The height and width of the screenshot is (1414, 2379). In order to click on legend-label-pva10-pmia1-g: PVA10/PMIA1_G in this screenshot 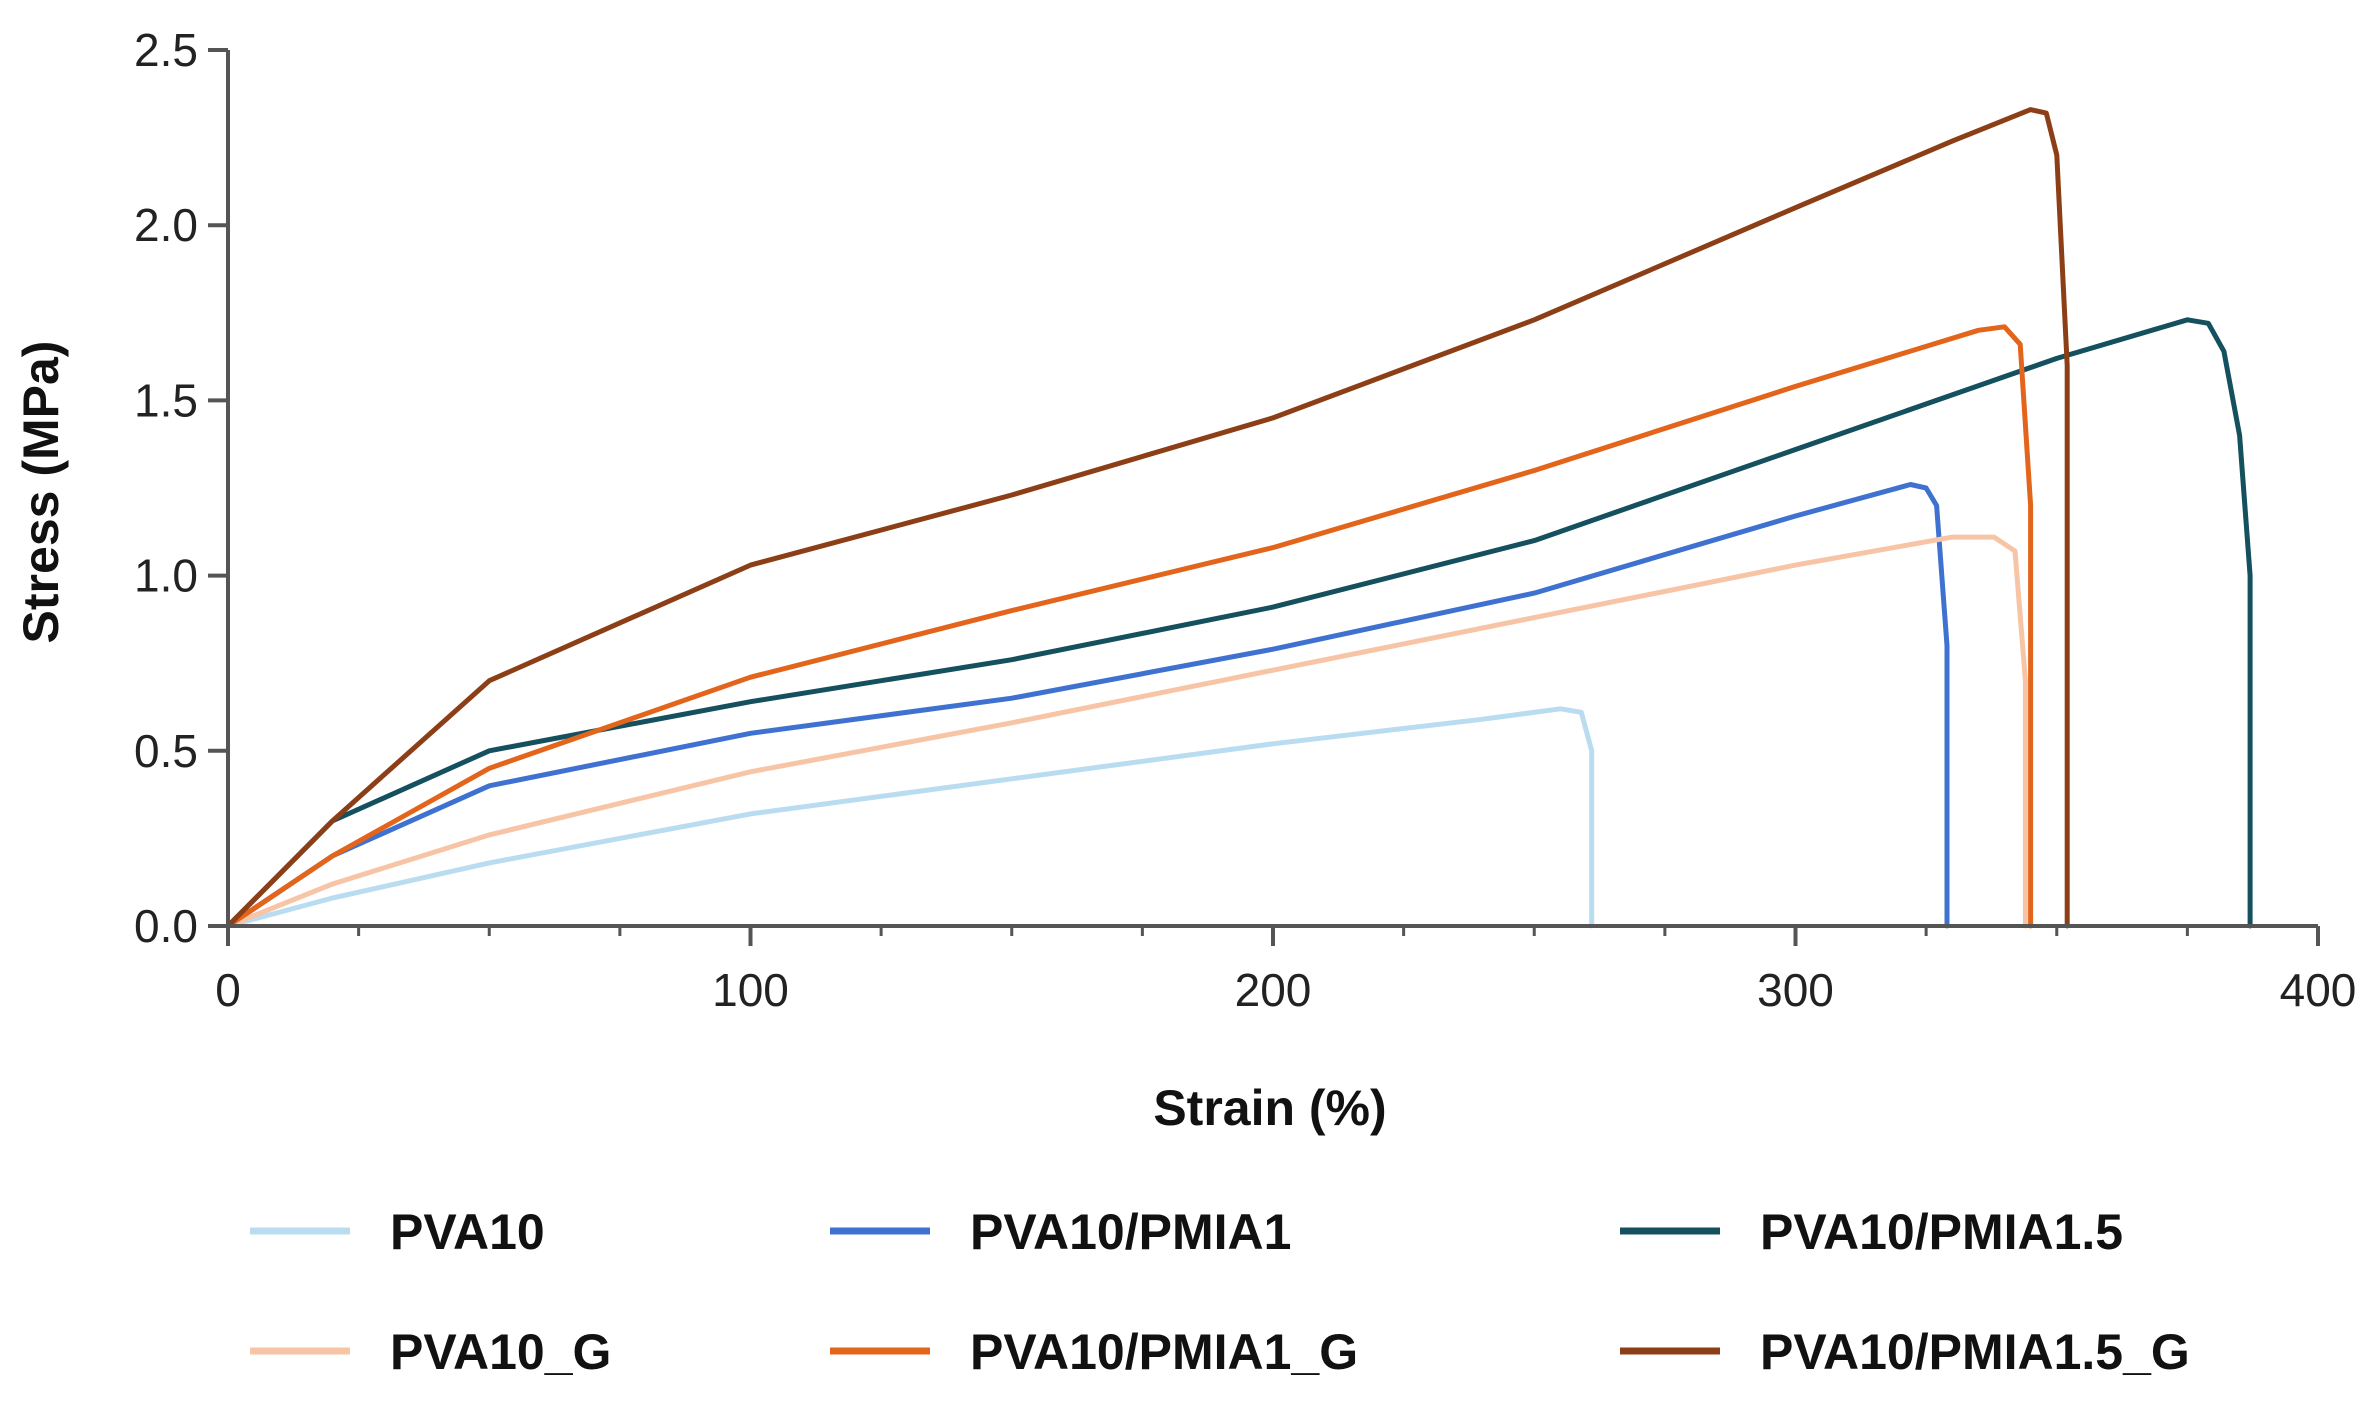, I will do `click(1164, 1352)`.